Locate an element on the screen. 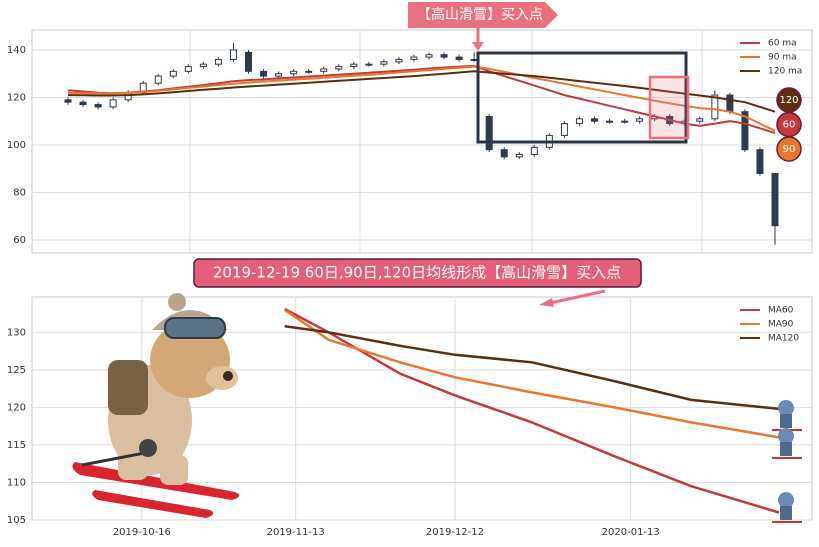 The height and width of the screenshot is (547, 819). x-tick-label: 2019-11-13 is located at coordinates (296, 532).